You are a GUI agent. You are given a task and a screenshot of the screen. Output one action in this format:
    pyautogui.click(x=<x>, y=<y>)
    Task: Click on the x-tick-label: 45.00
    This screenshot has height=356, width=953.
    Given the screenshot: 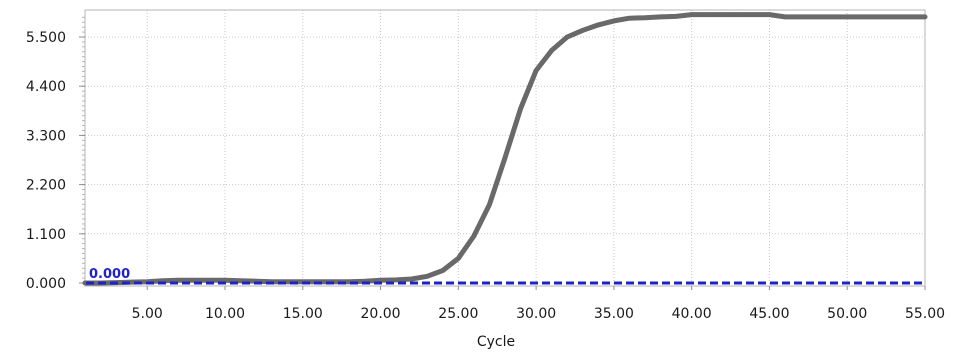 What is the action you would take?
    pyautogui.click(x=769, y=314)
    